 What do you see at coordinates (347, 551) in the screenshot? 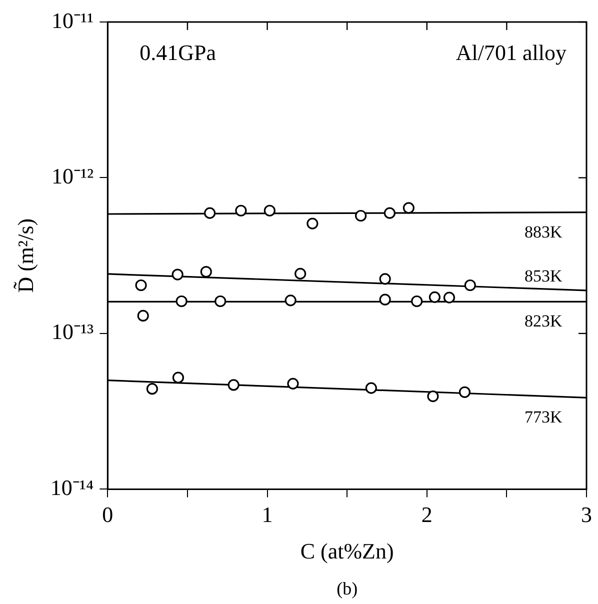
I see `x-axis-title: C (at%Zn)` at bounding box center [347, 551].